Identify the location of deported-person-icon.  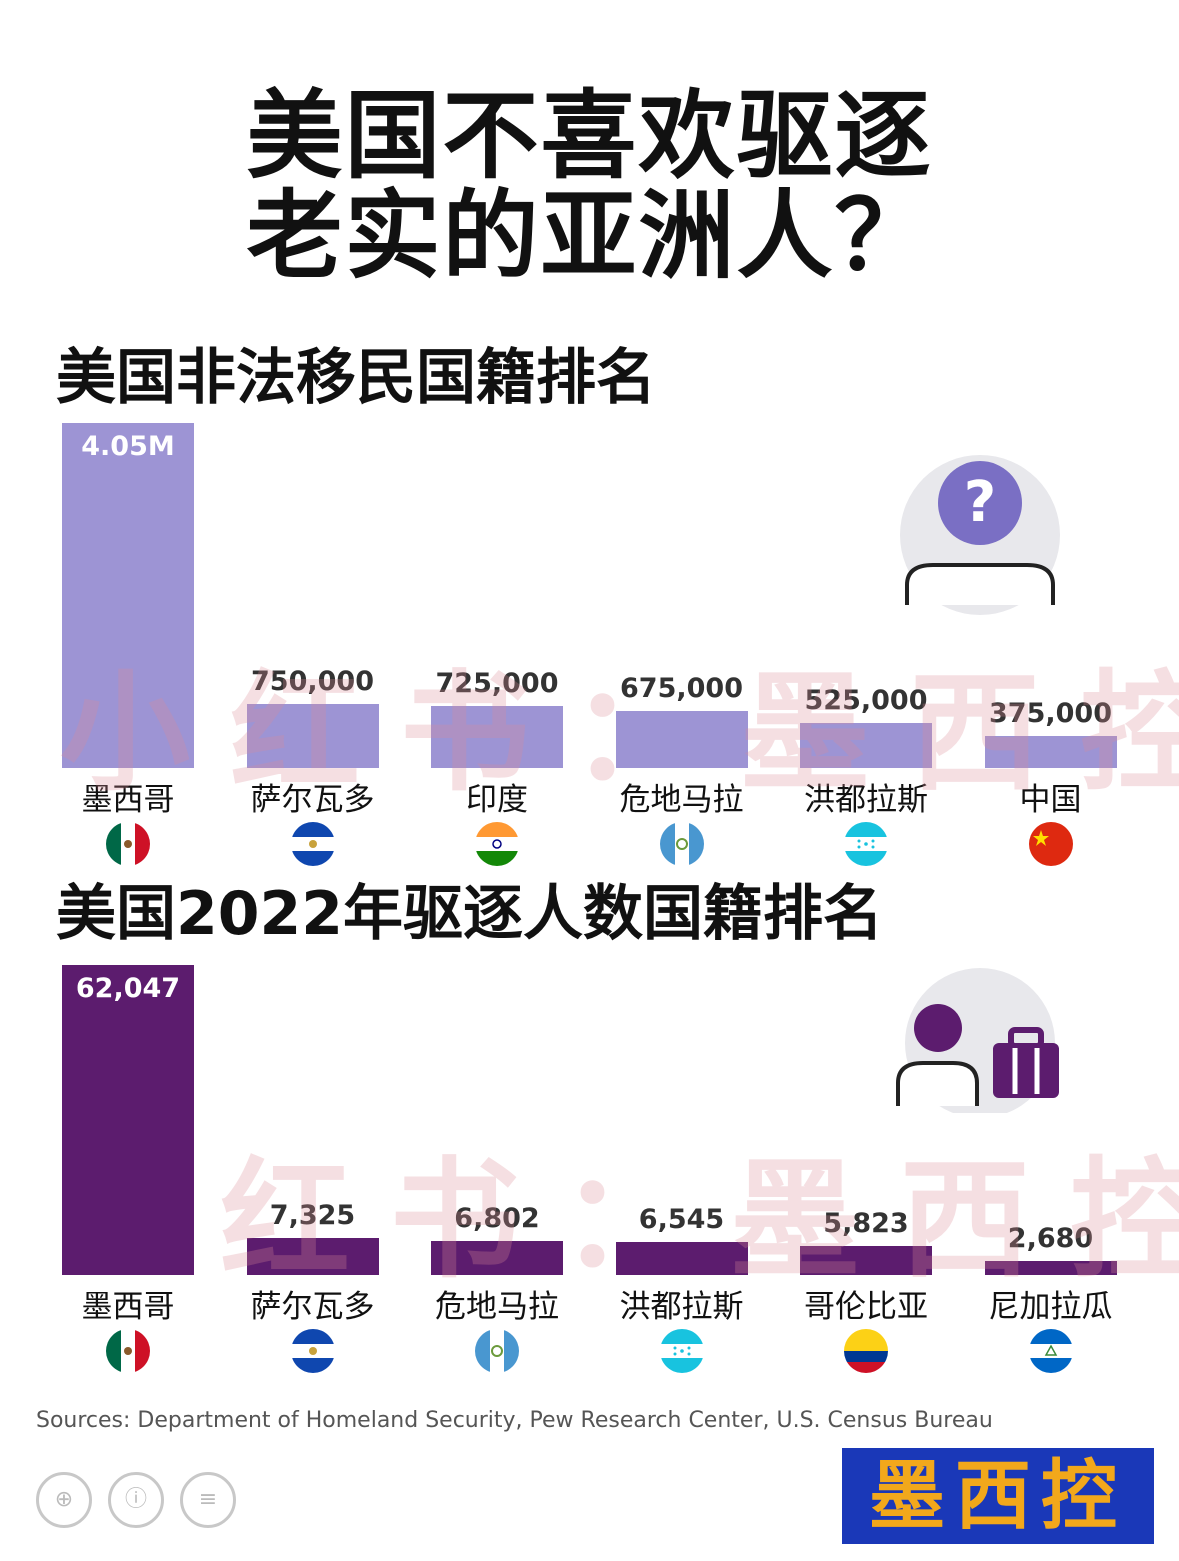
(977, 1040).